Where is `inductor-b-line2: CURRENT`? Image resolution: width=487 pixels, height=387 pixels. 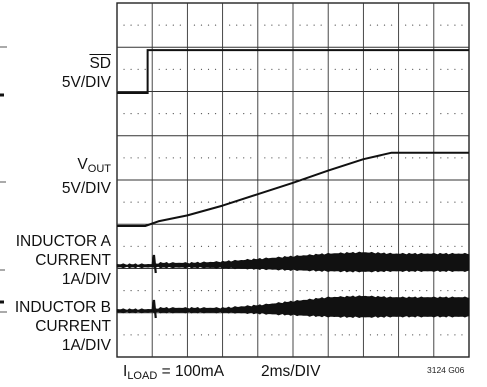 inductor-b-line2: CURRENT is located at coordinates (73, 326).